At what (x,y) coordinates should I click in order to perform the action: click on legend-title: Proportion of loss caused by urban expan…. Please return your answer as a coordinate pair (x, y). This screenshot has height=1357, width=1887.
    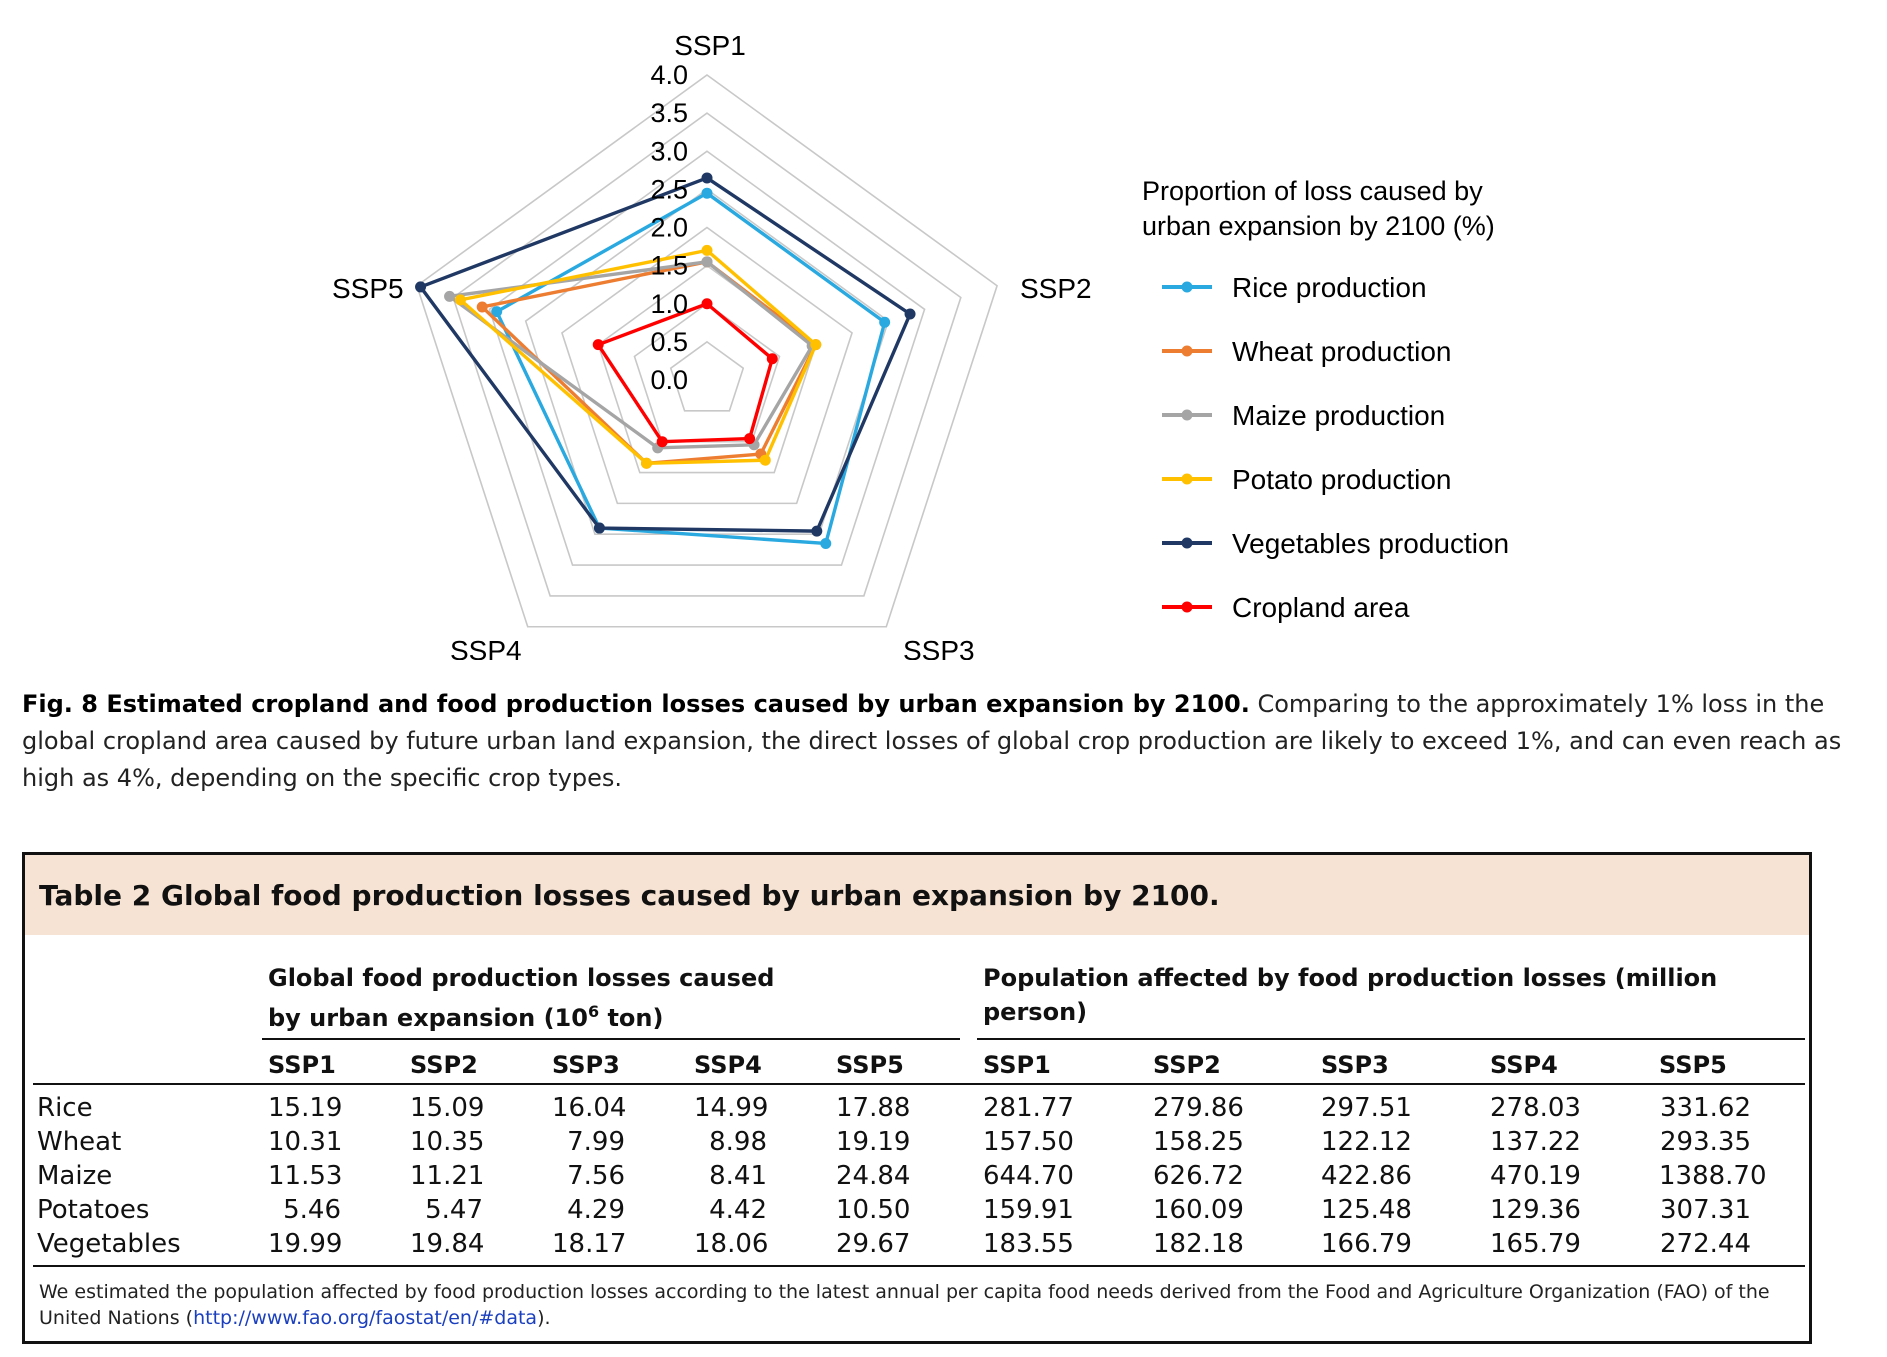
    Looking at the image, I should click on (1318, 208).